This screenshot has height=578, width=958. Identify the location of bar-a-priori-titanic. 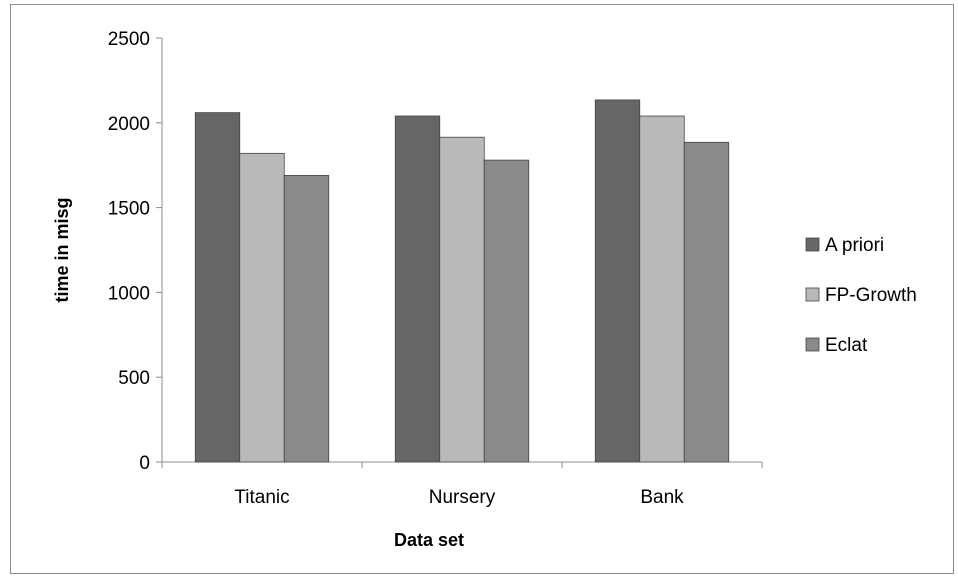
(217, 287).